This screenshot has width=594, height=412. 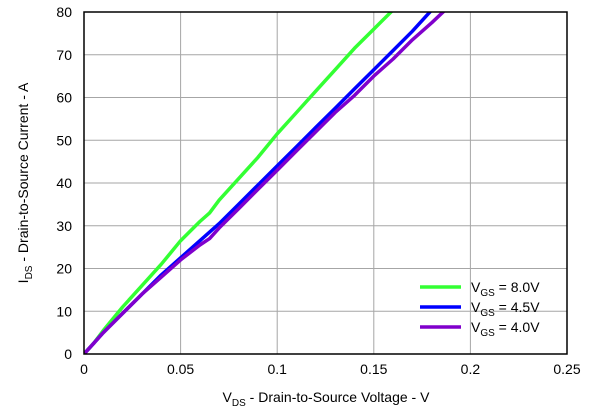 I want to click on x-tick-label: 0.25, so click(x=566, y=369).